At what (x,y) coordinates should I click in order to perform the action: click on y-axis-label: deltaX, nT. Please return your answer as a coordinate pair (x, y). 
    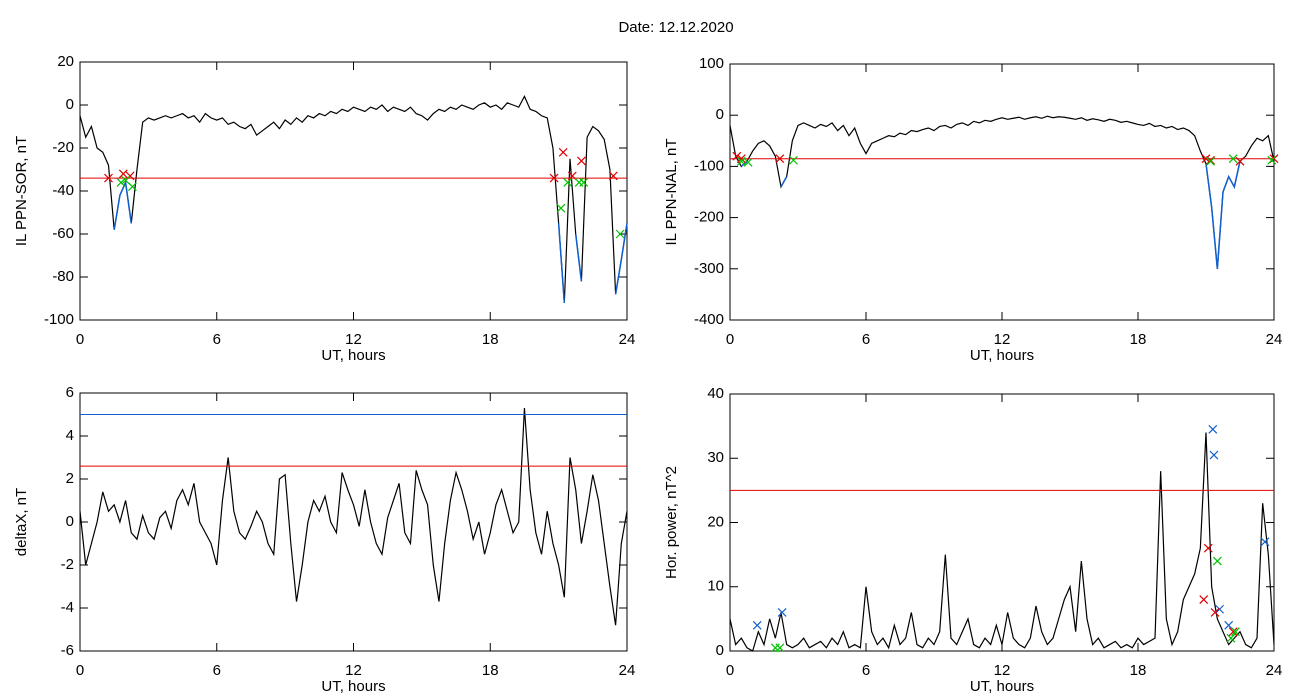
    Looking at the image, I should click on (21, 522).